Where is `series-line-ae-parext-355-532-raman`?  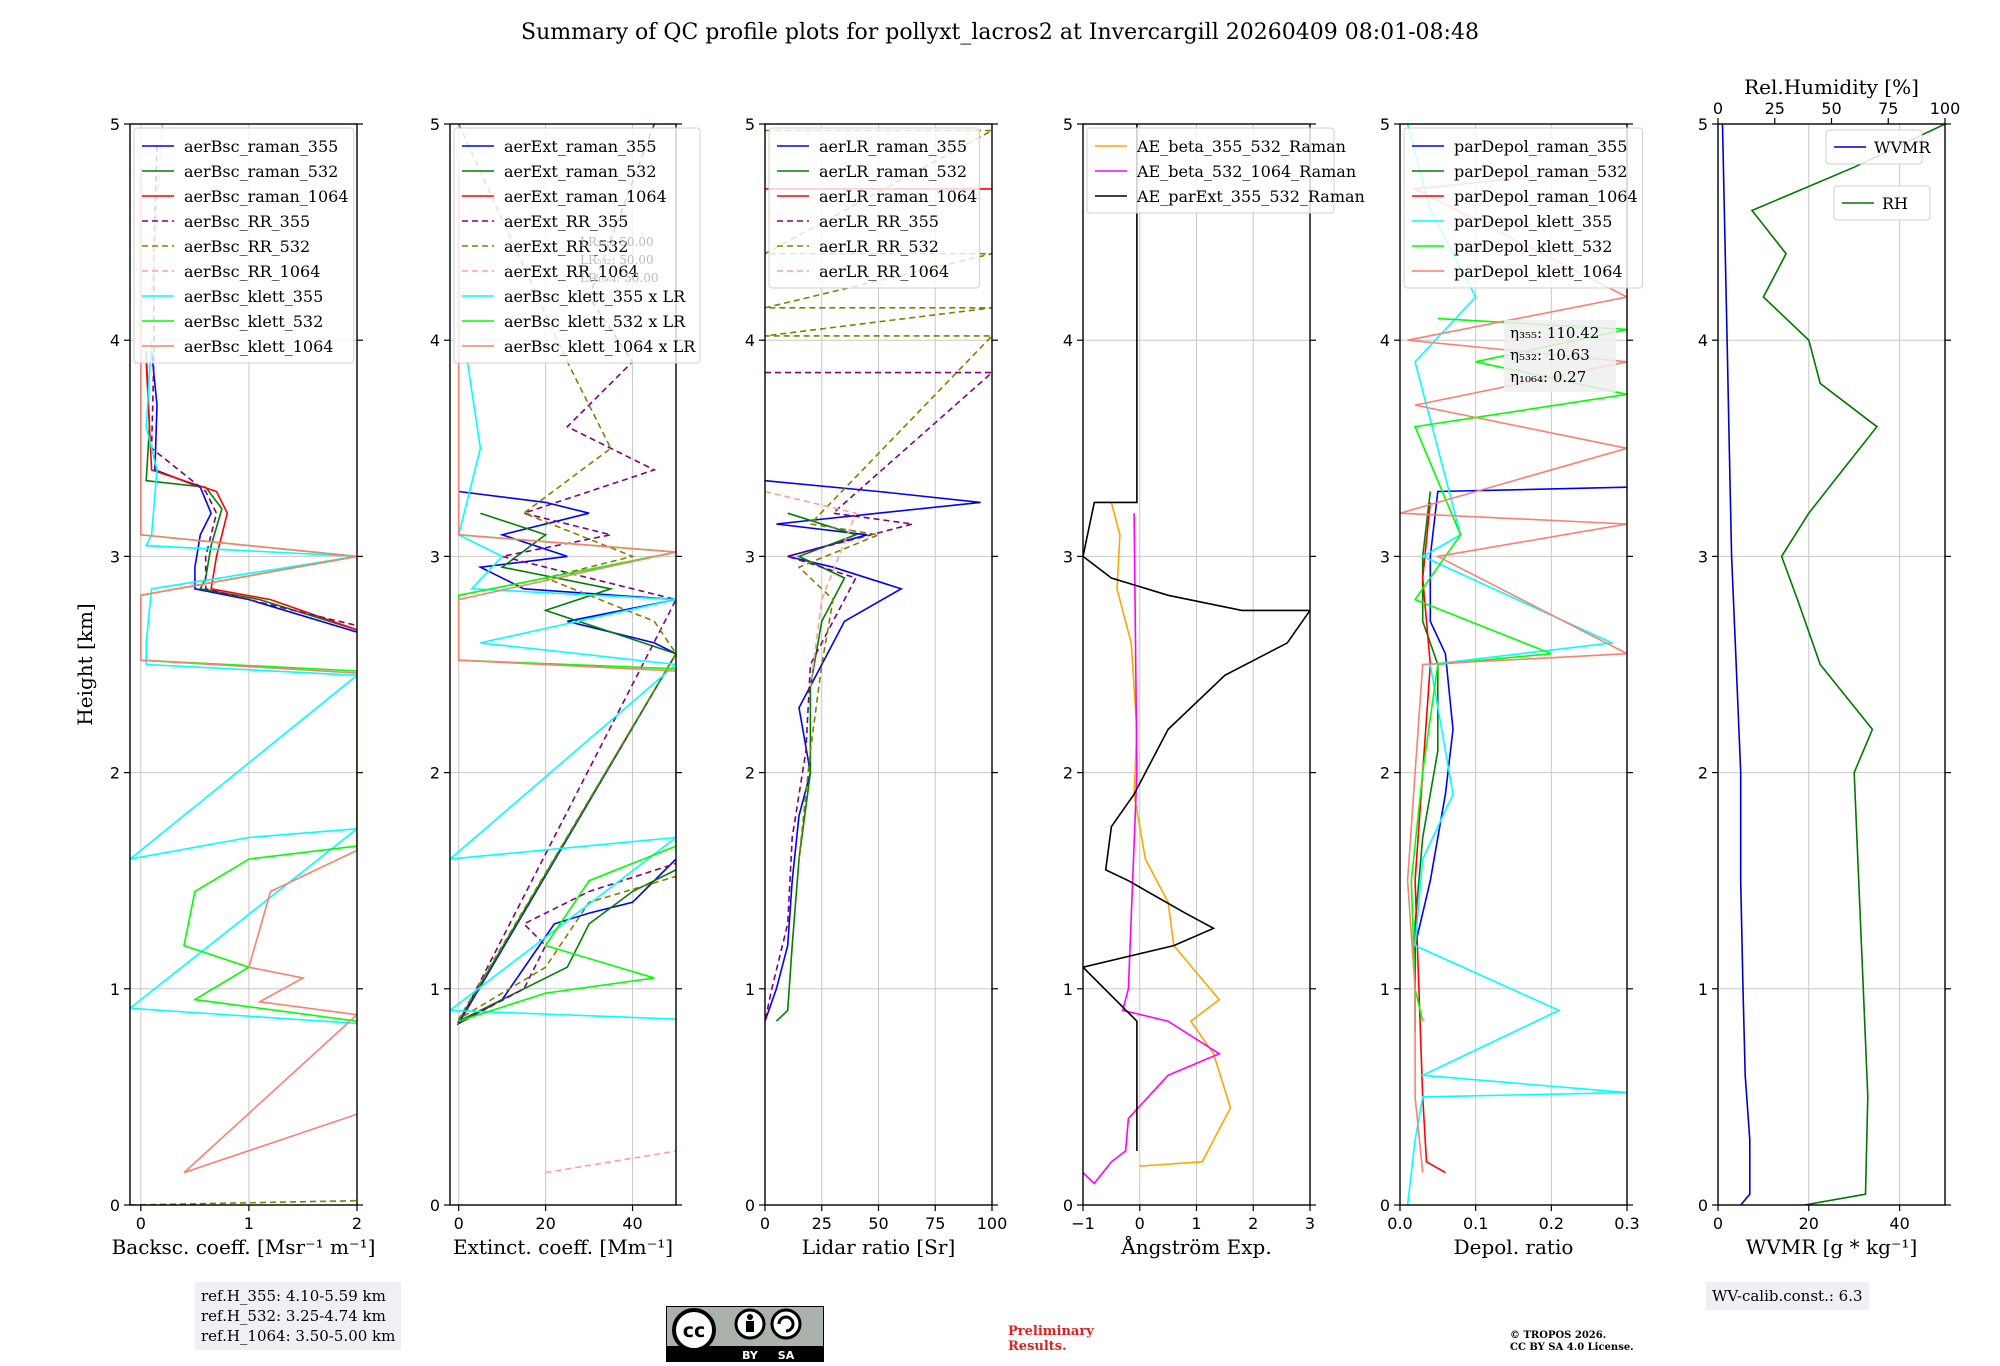 series-line-ae-parext-355-532-raman is located at coordinates (1196, 637).